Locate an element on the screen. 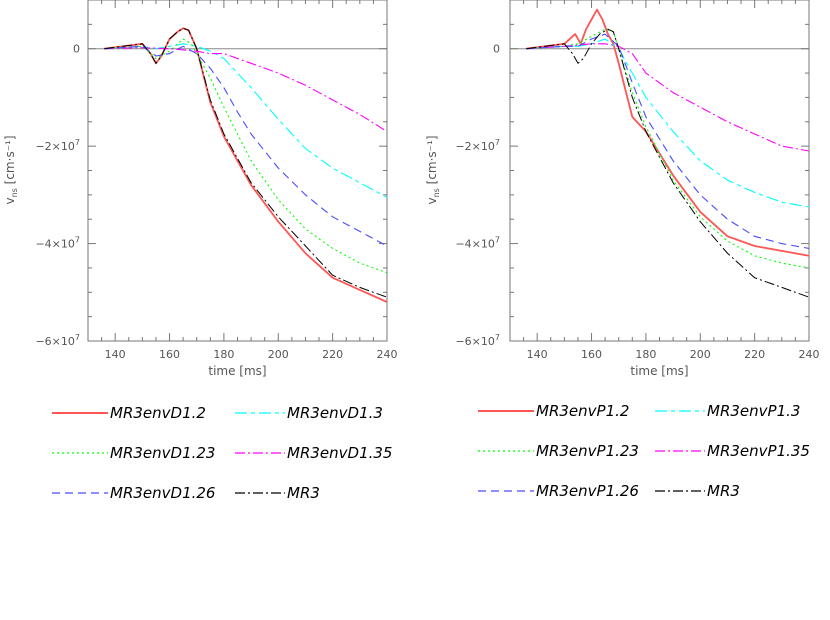  right-legend-label-mr3envp1-26: MR3envP1.26 is located at coordinates (587, 491).